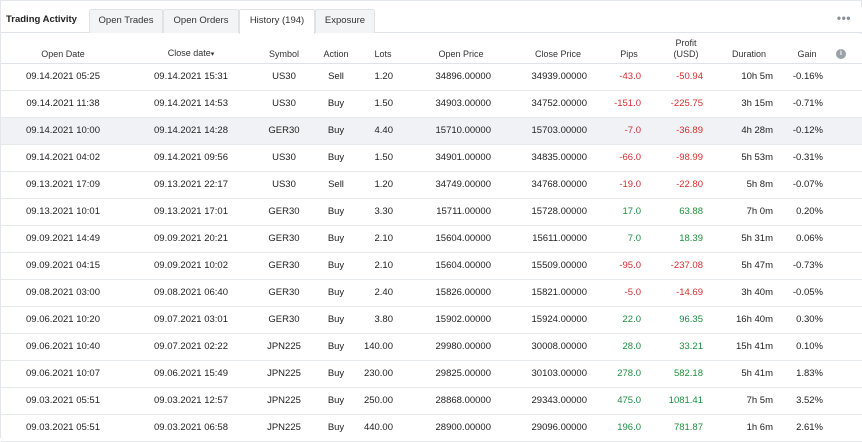 The width and height of the screenshot is (862, 442). I want to click on cell-open-date: 09.09.2021 04:15, so click(63, 265).